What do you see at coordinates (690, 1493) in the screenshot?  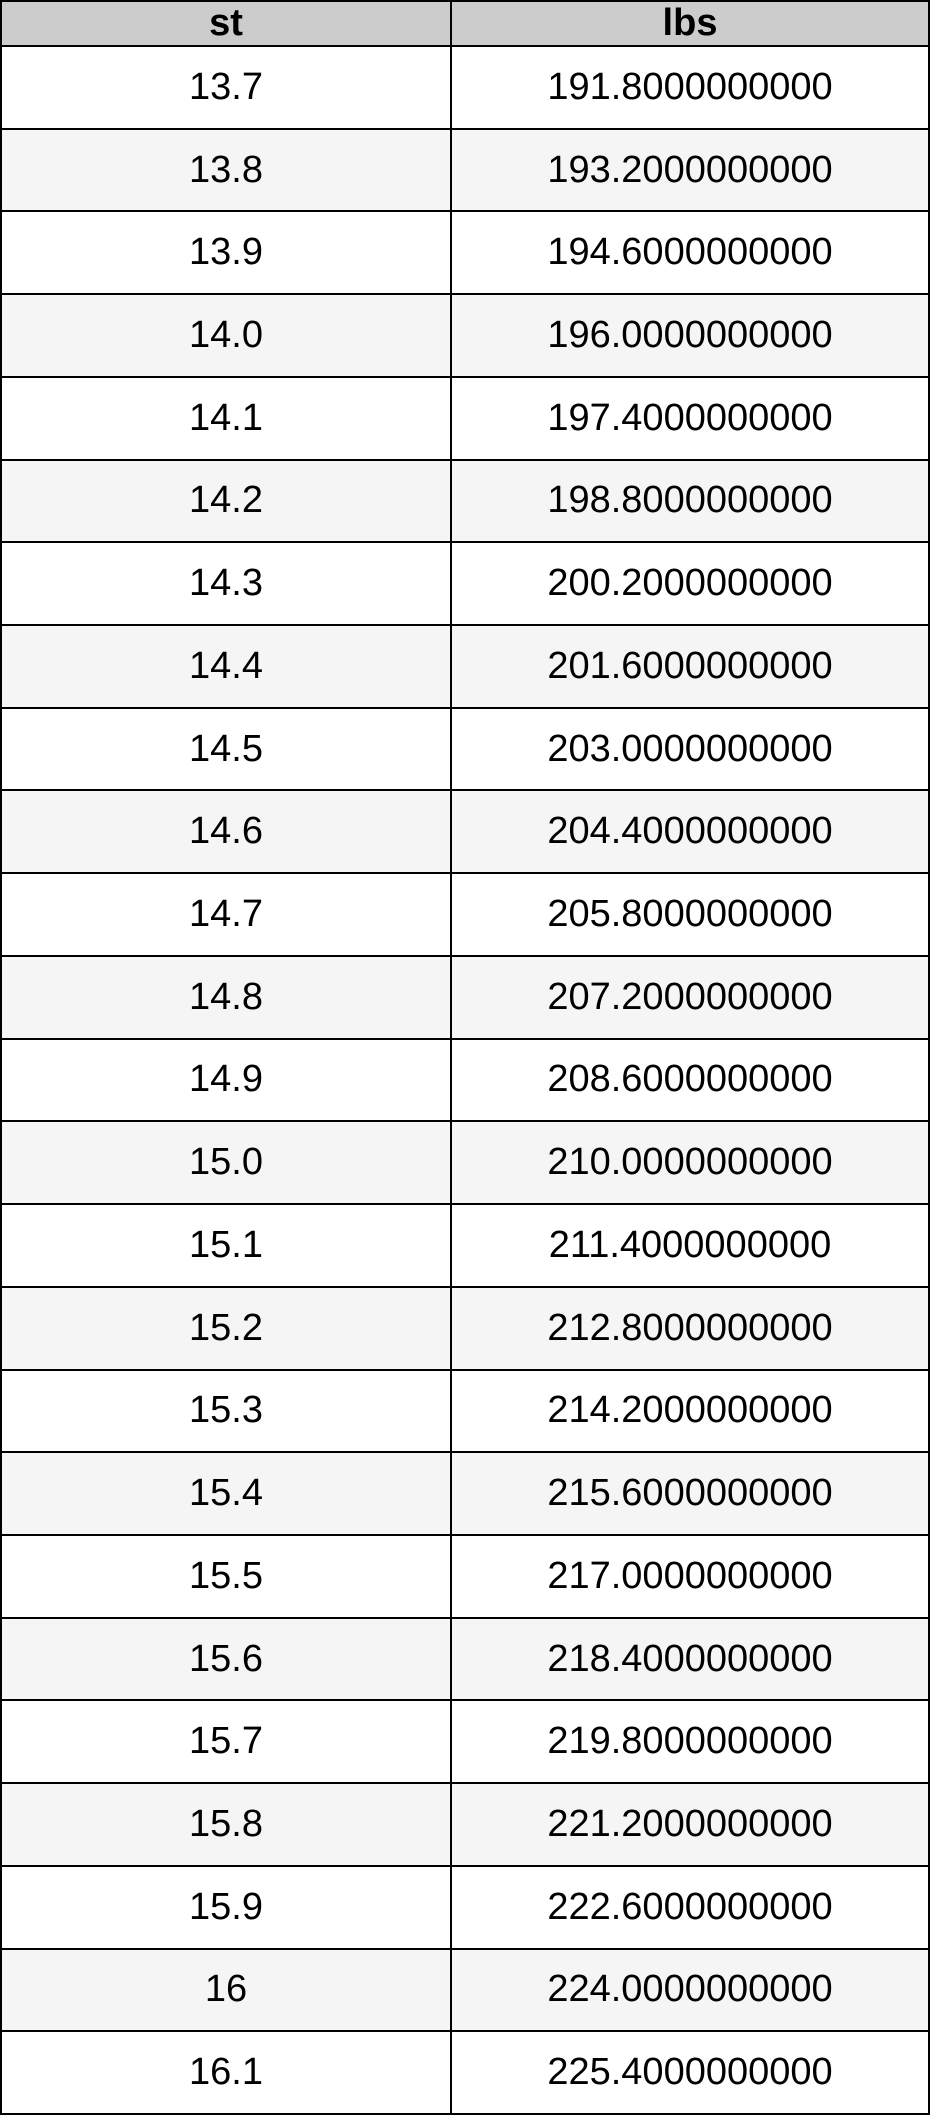 I see `cell: 215.6000000000` at bounding box center [690, 1493].